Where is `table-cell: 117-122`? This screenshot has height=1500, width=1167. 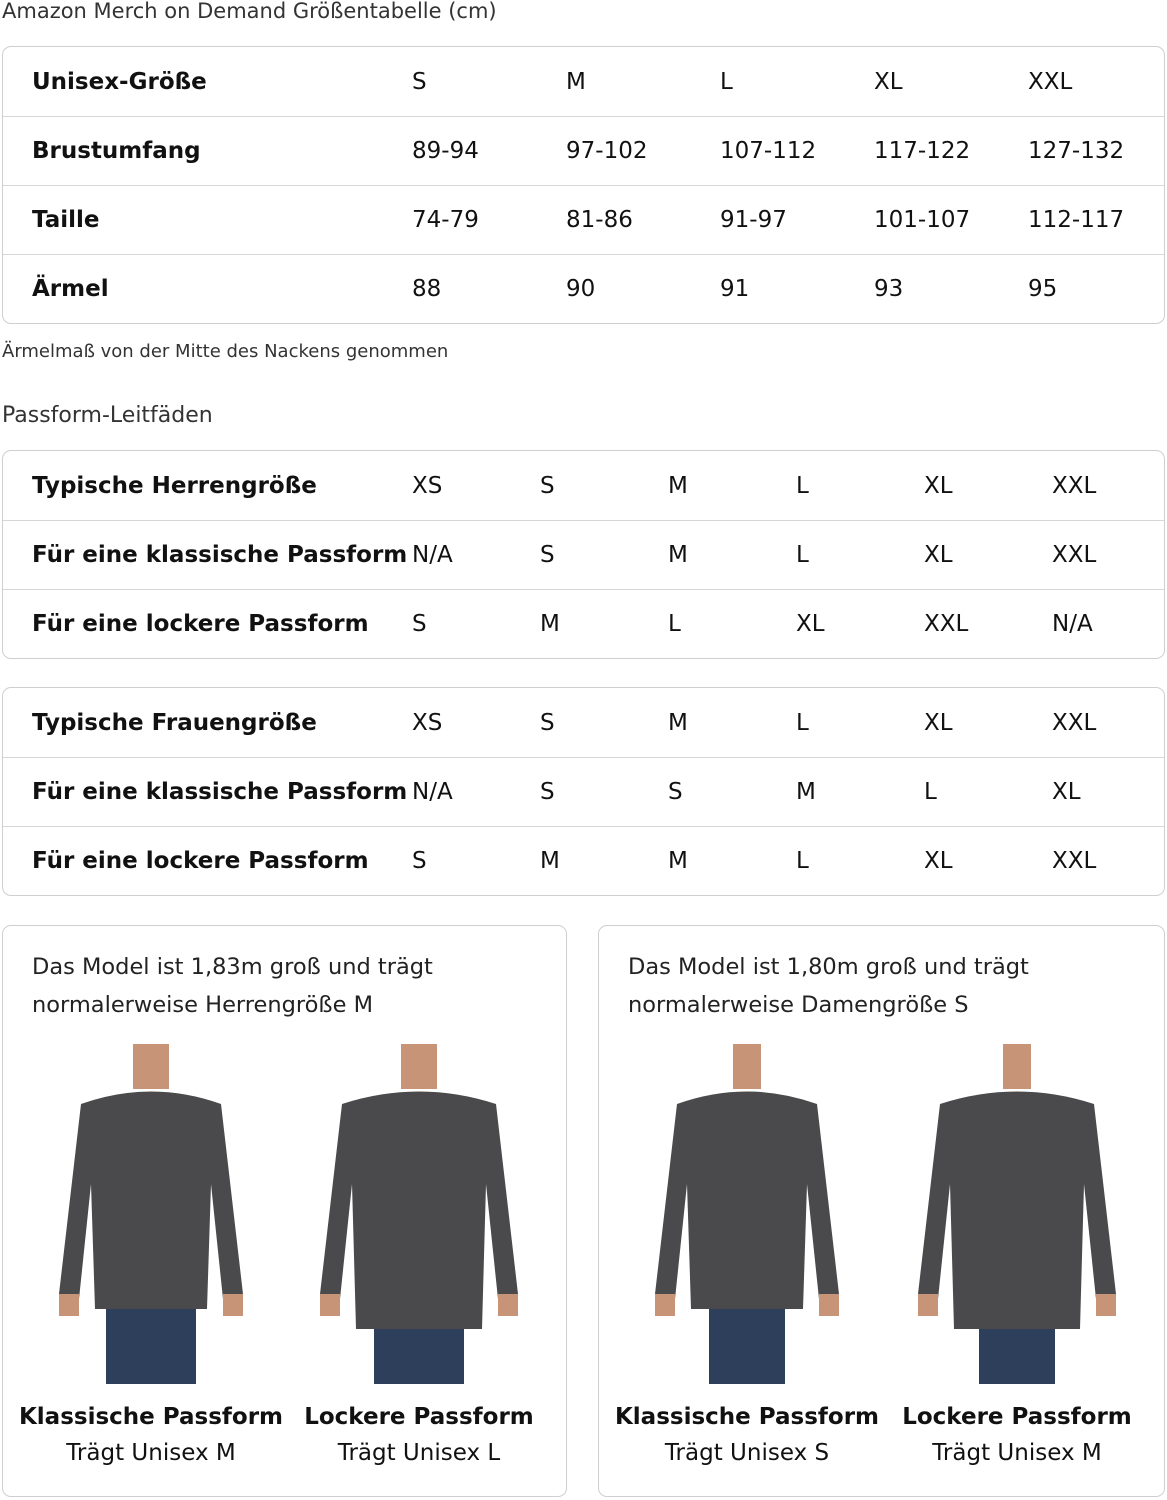
table-cell: 117-122 is located at coordinates (922, 151).